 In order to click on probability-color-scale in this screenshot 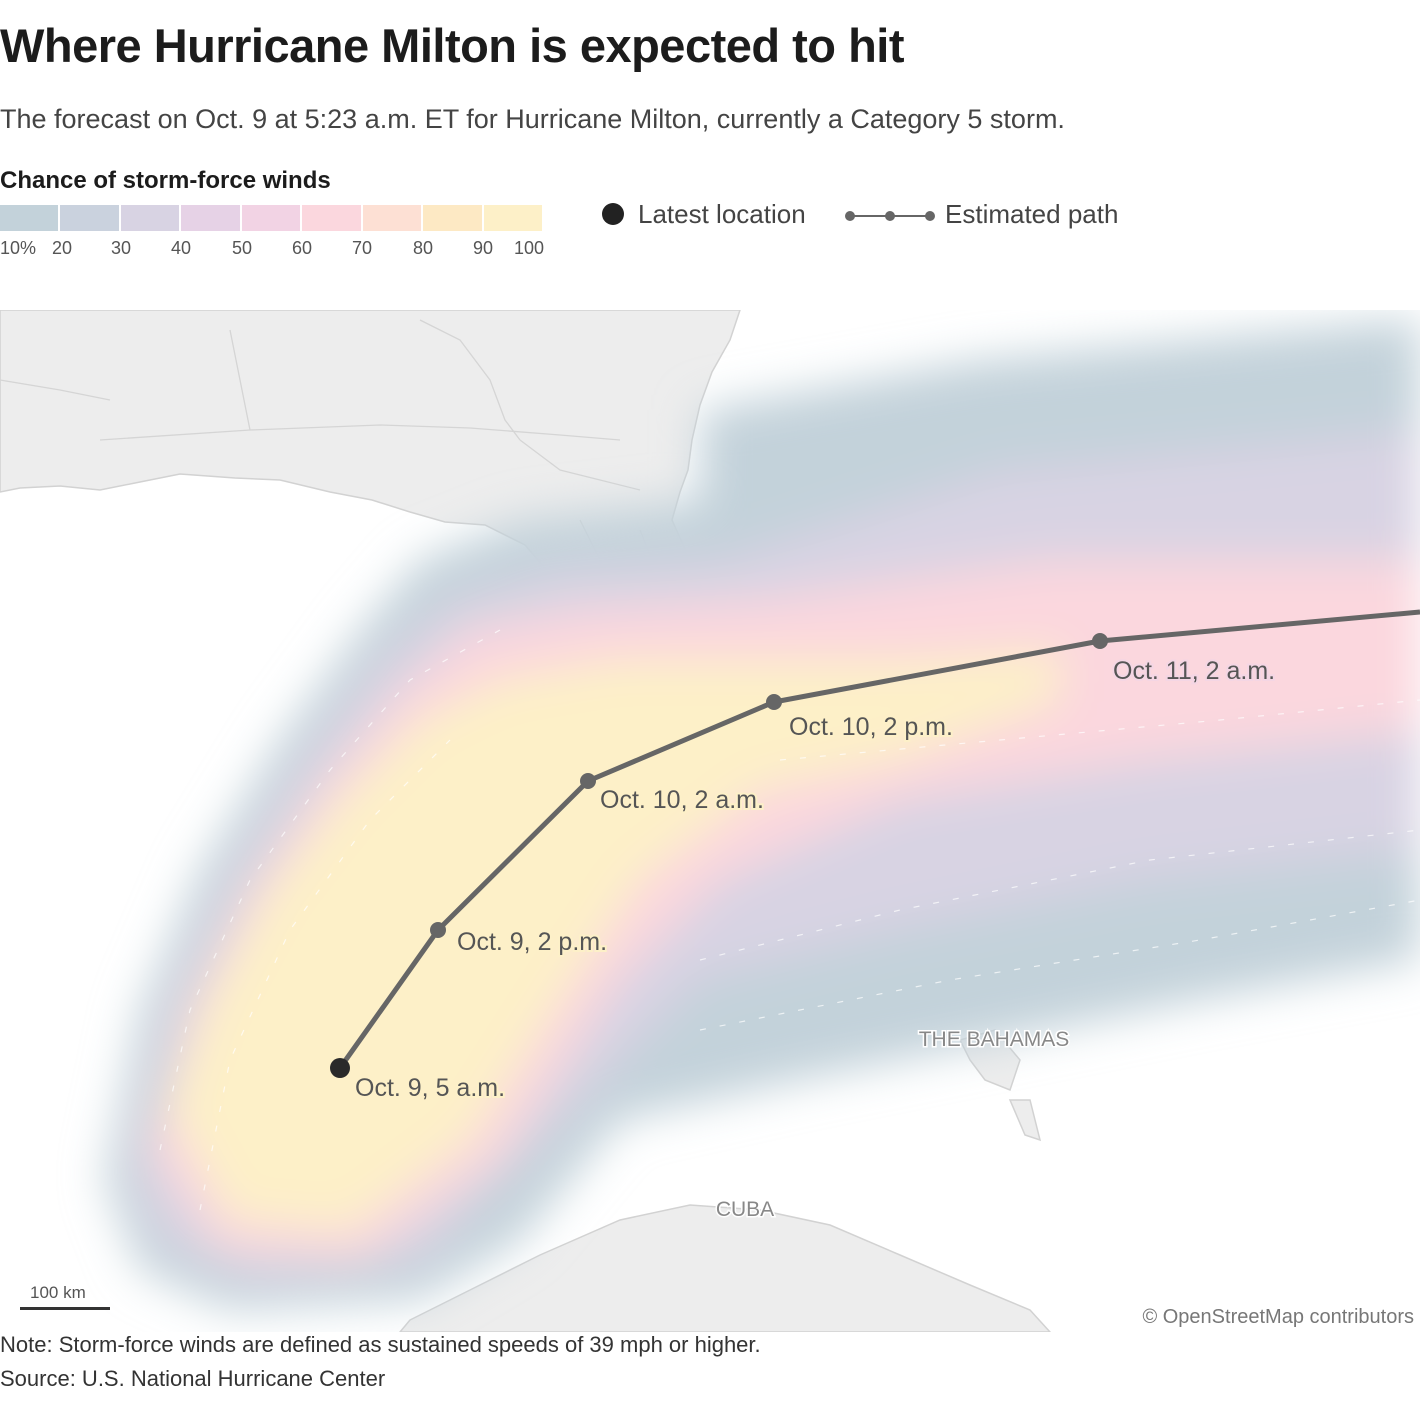, I will do `click(271, 218)`.